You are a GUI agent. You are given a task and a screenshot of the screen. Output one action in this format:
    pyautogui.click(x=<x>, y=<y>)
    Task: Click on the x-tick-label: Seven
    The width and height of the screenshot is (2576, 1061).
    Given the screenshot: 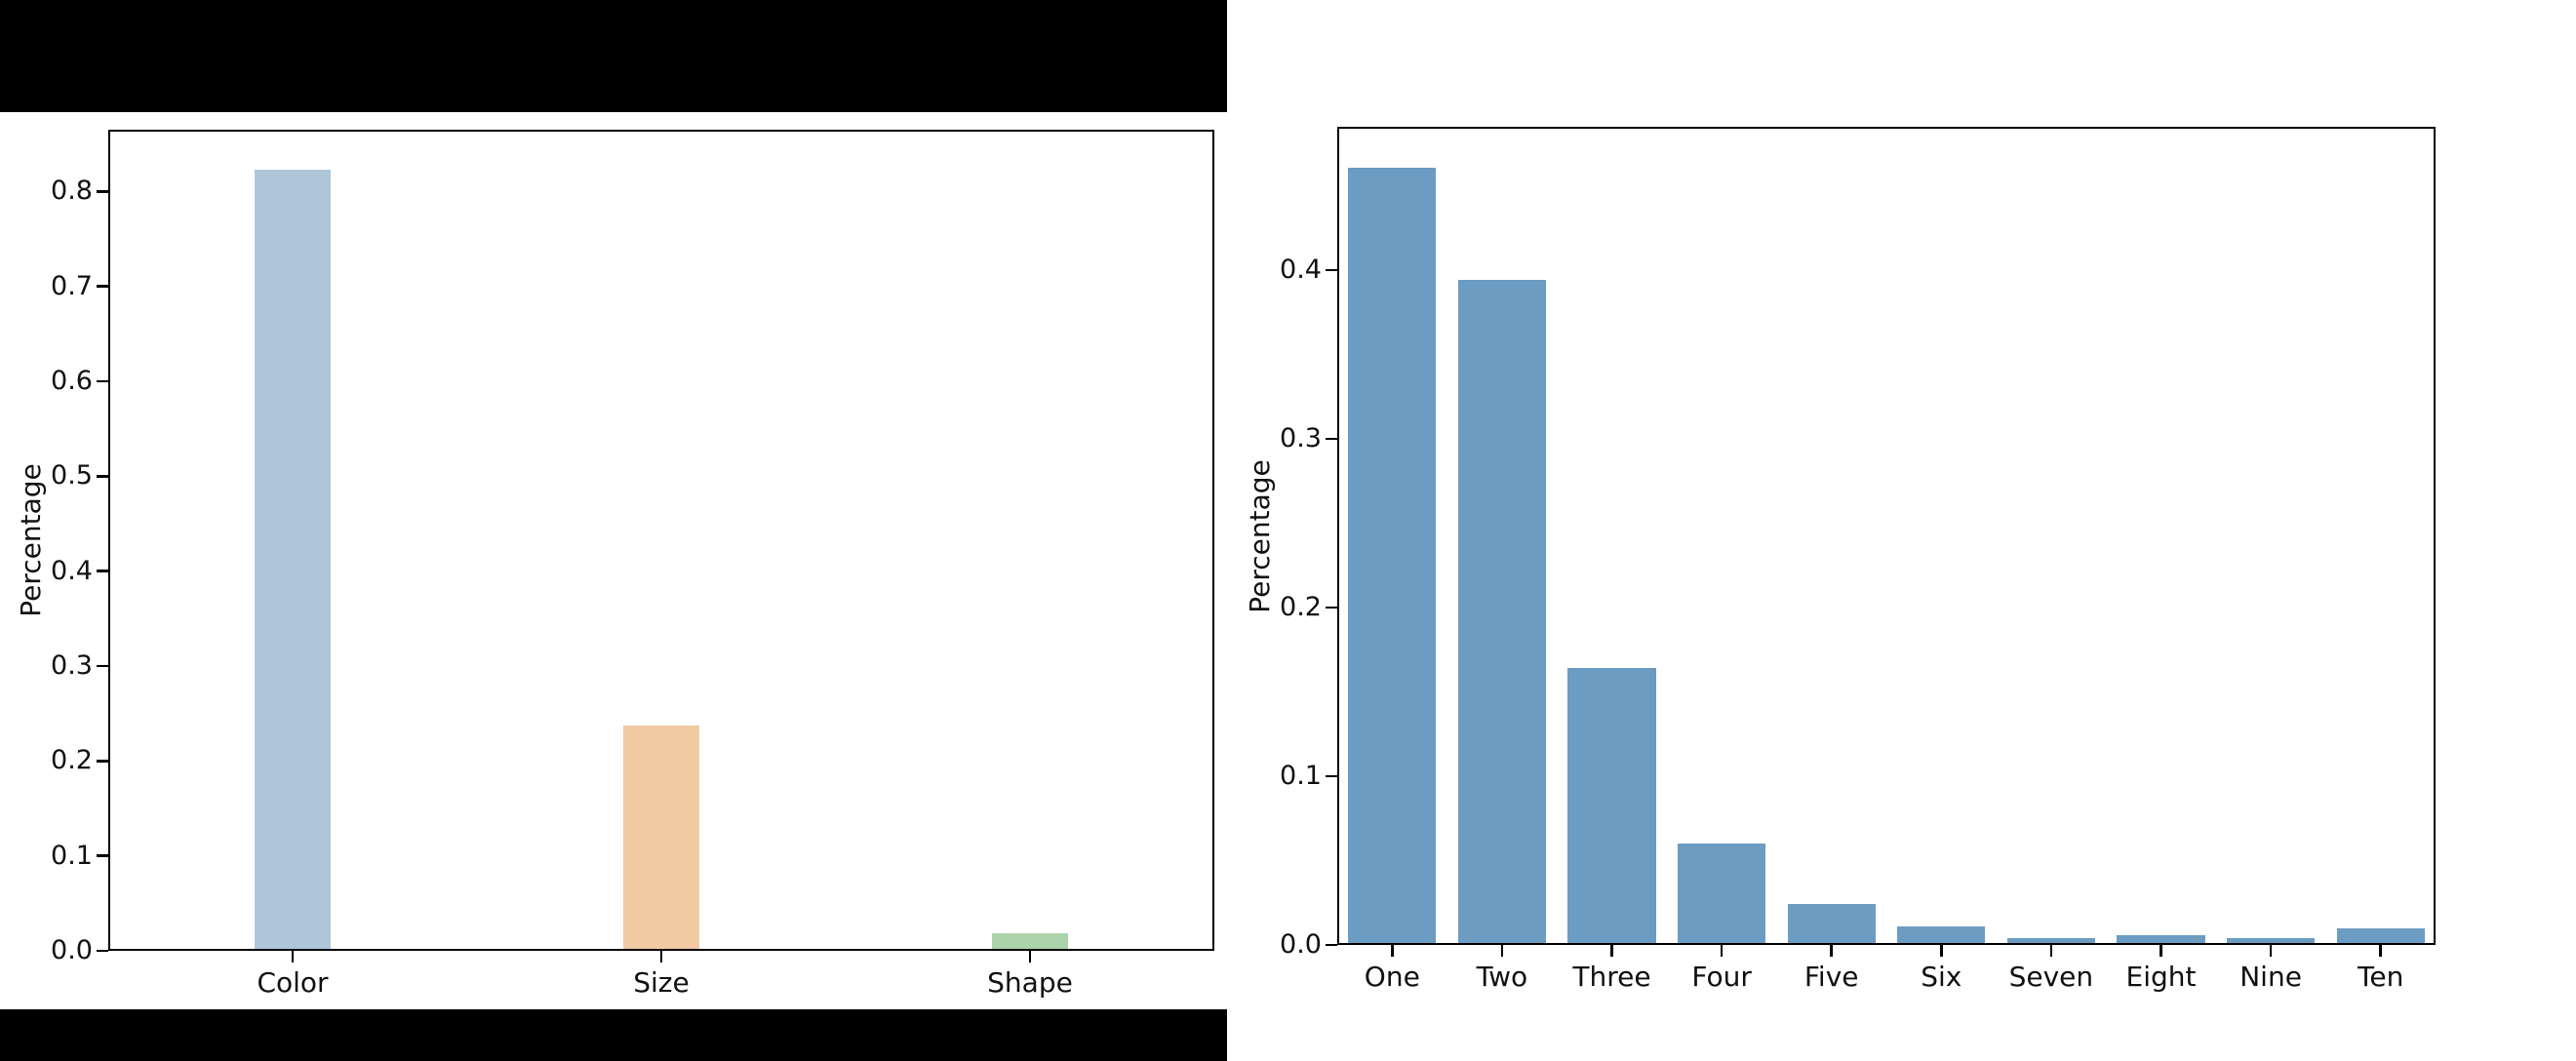 What is the action you would take?
    pyautogui.click(x=2051, y=977)
    